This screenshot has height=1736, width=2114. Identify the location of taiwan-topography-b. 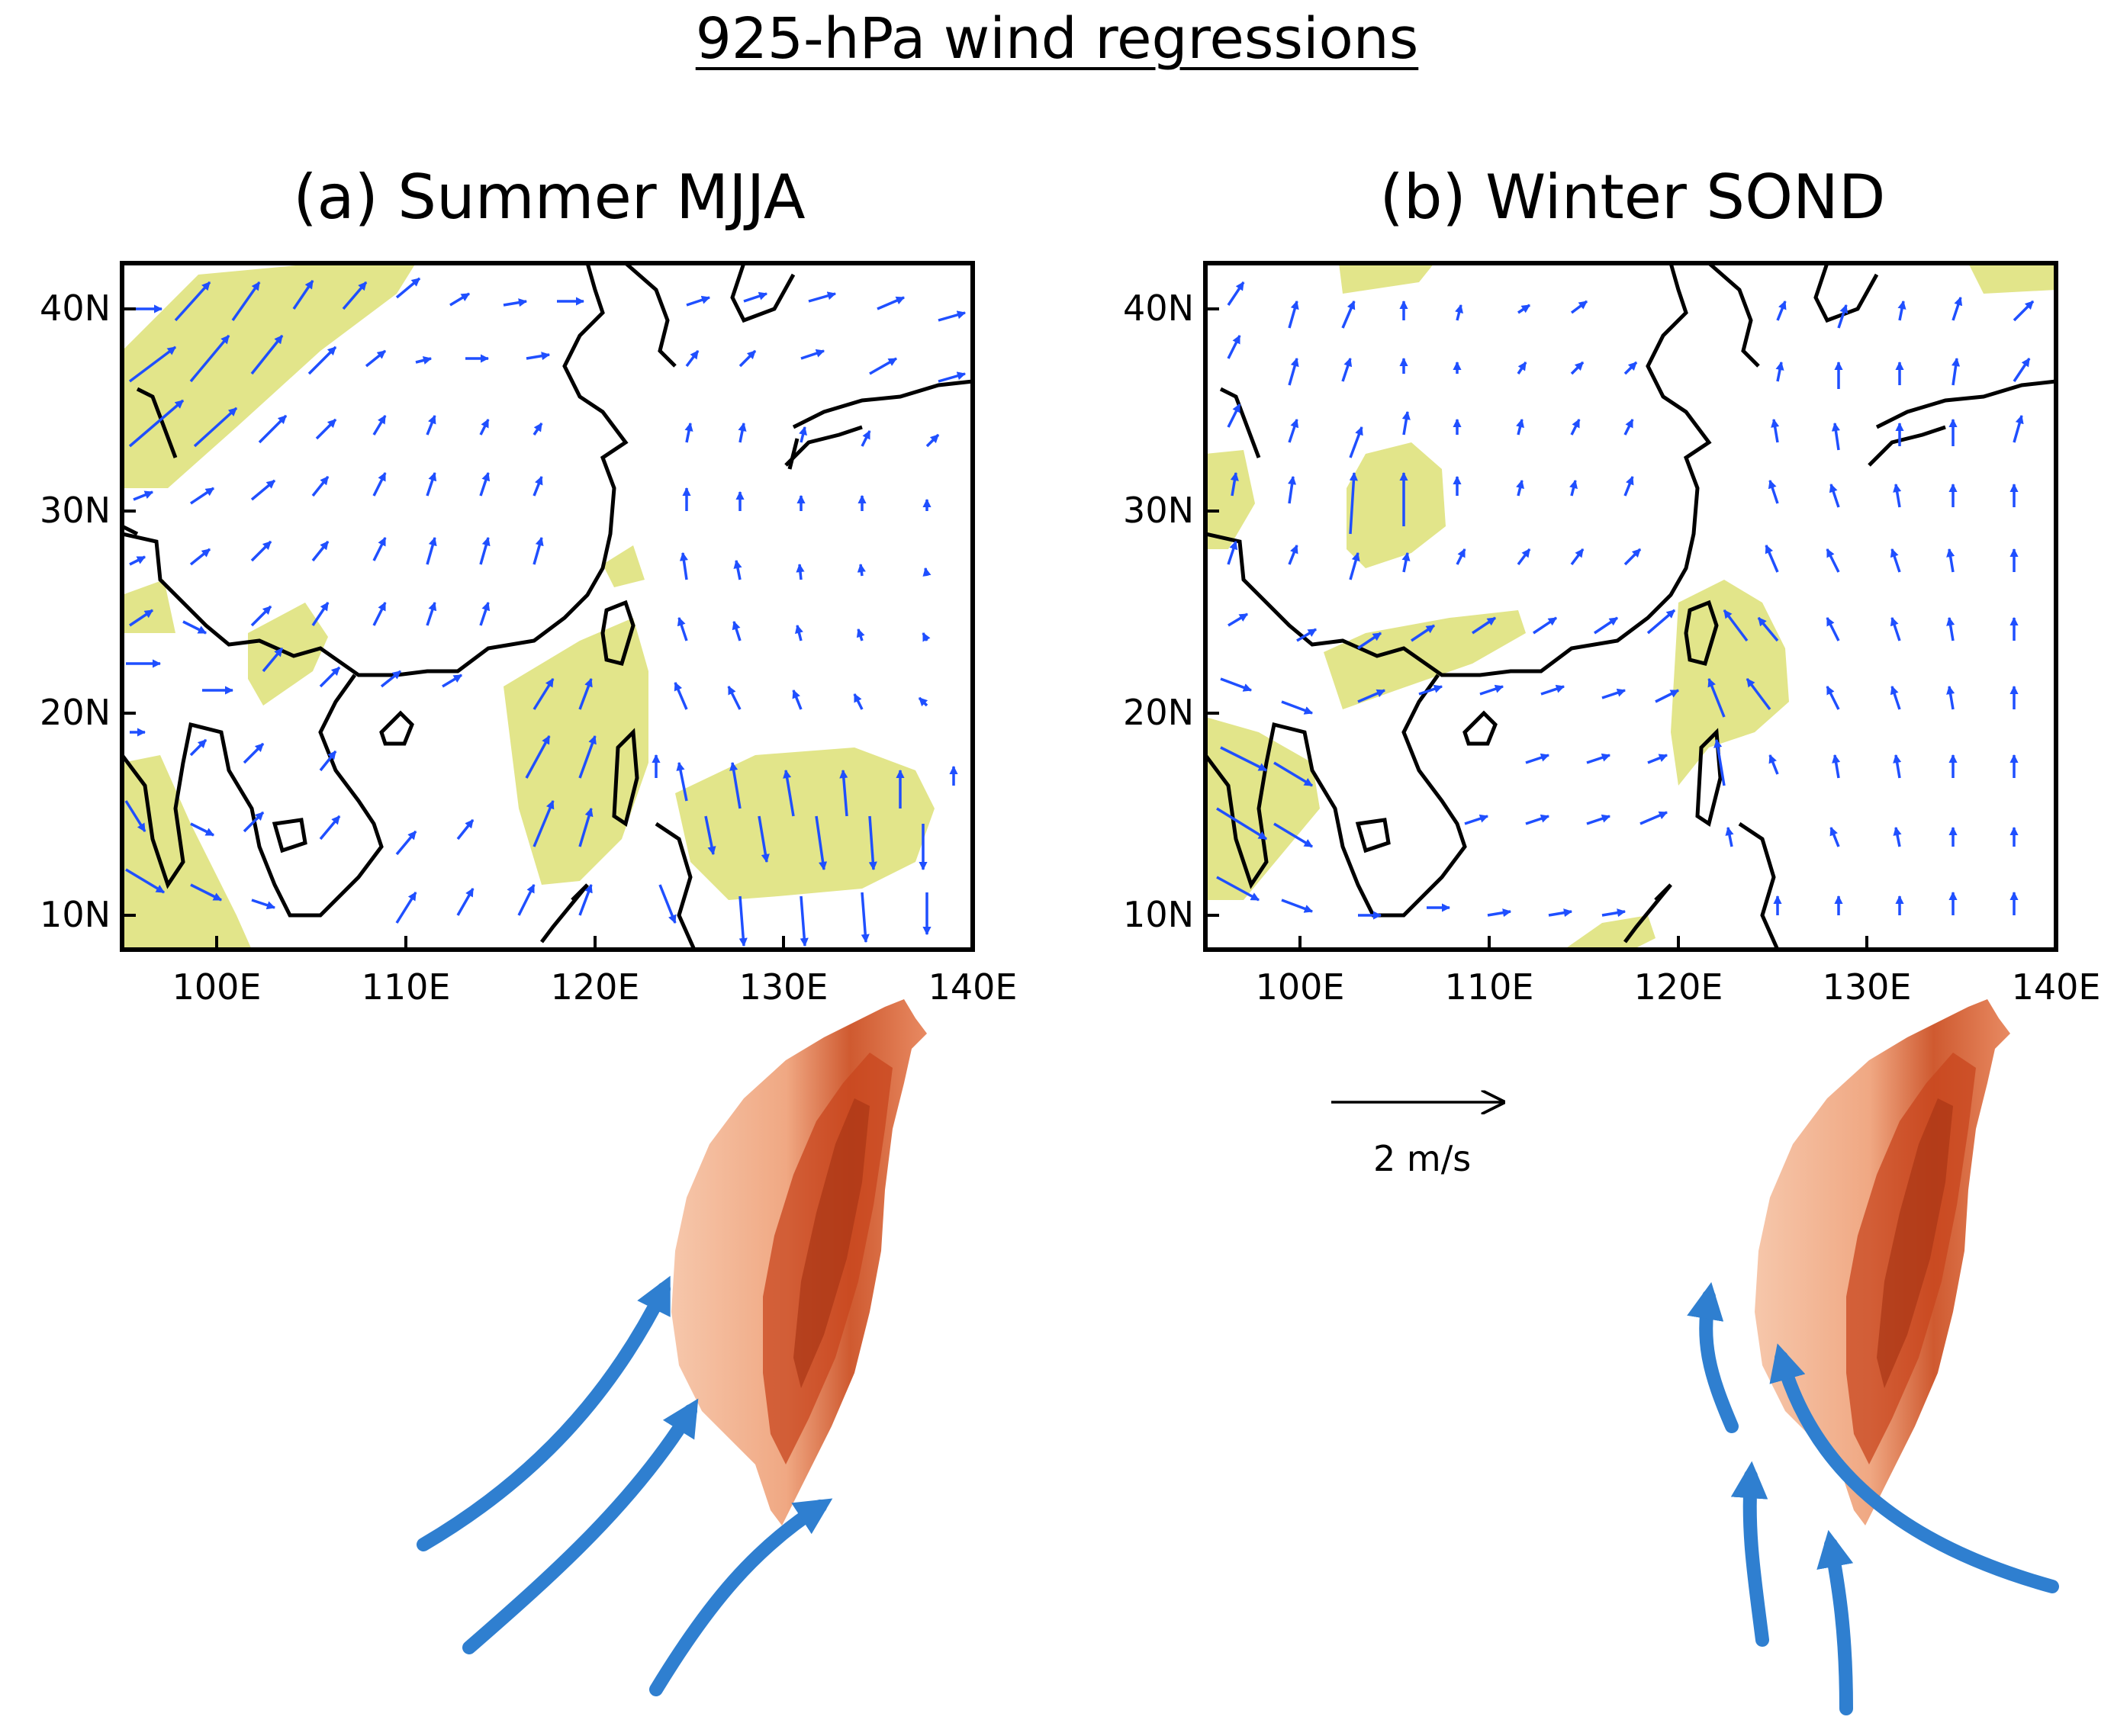
(1882, 1262).